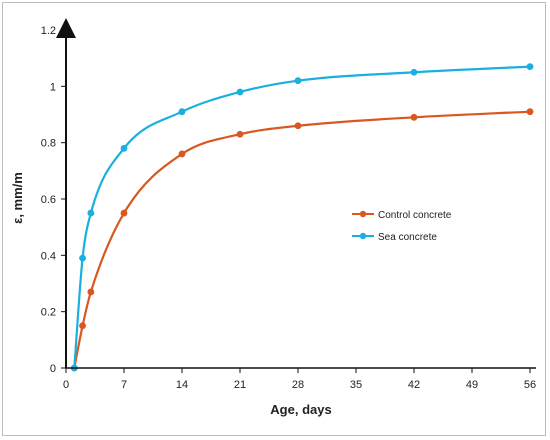  What do you see at coordinates (17, 198) in the screenshot?
I see `y-axis-title: ε, mm/m` at bounding box center [17, 198].